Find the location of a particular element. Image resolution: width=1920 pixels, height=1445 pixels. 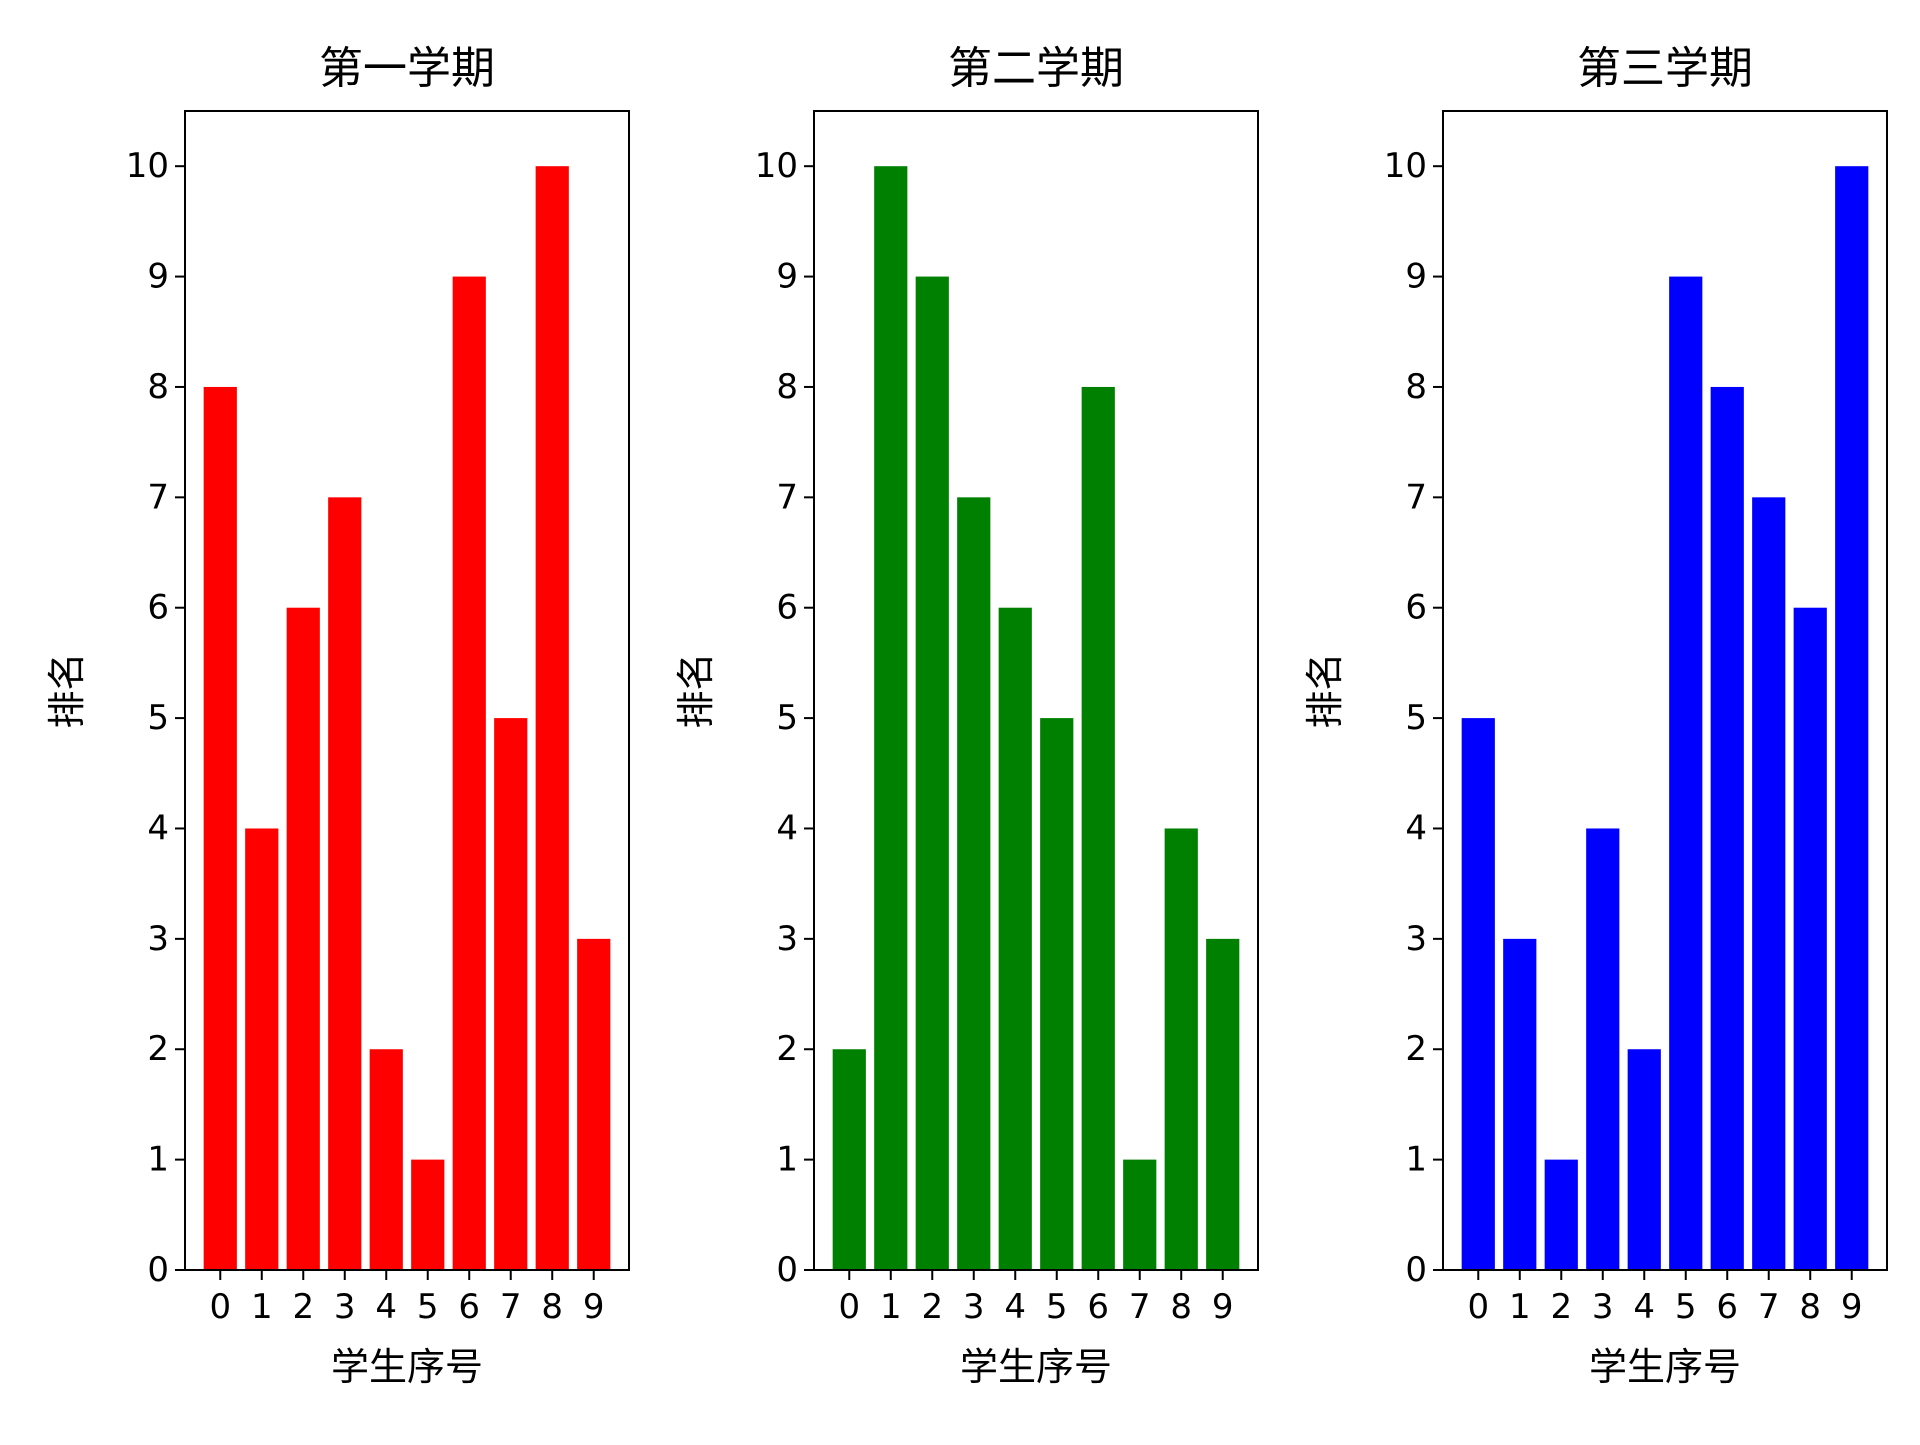

chart-title: 第一学期 is located at coordinates (407, 68).